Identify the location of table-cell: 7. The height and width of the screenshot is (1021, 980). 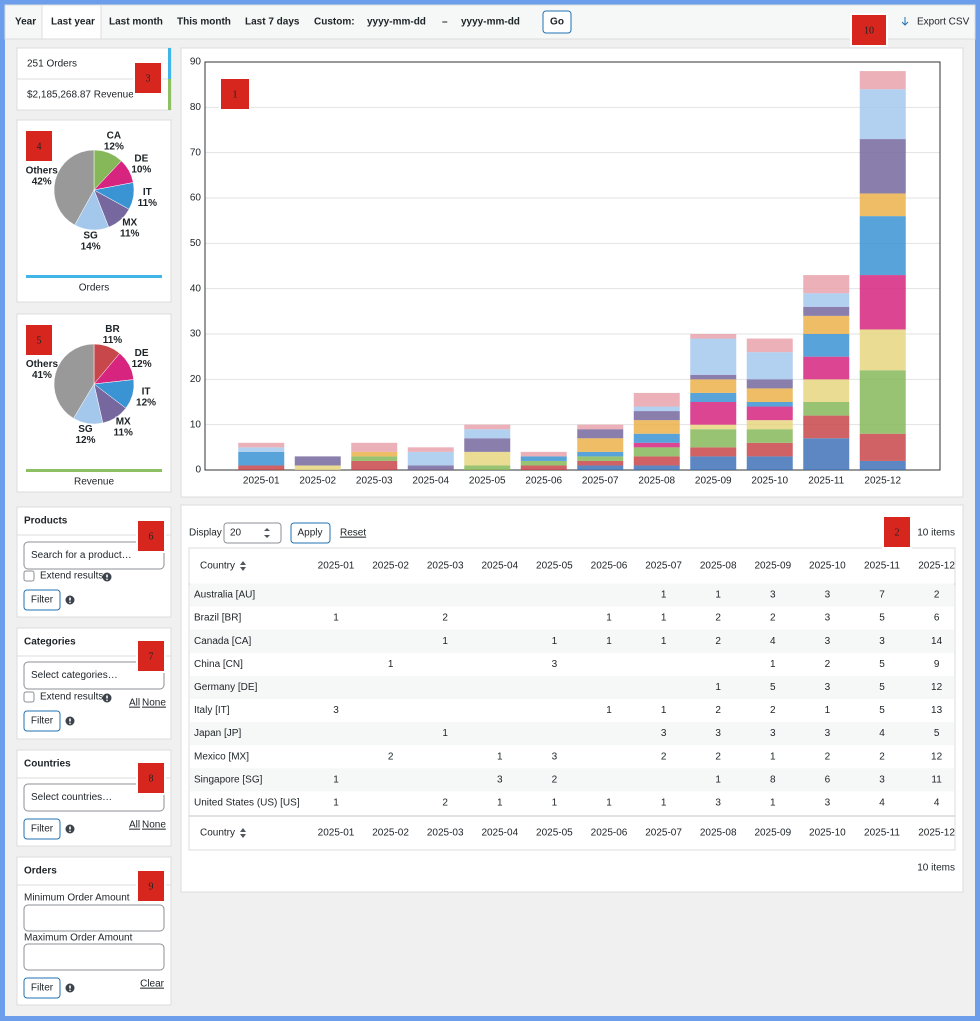
(882, 595).